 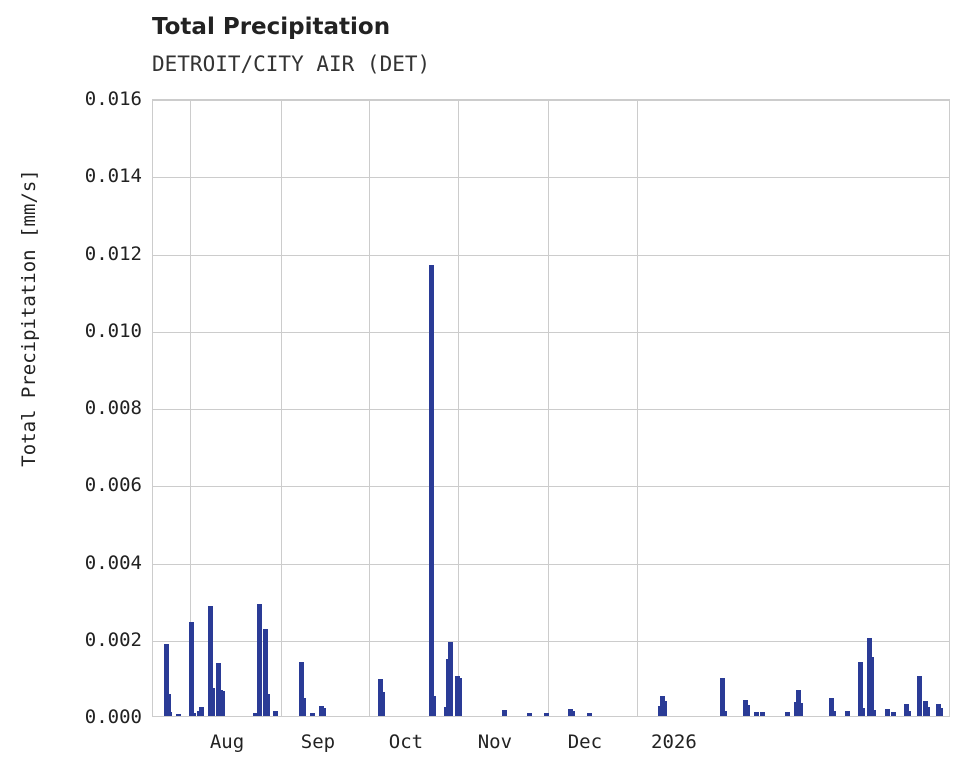 What do you see at coordinates (113, 639) in the screenshot?
I see `y-axis-tick-label: 0.002` at bounding box center [113, 639].